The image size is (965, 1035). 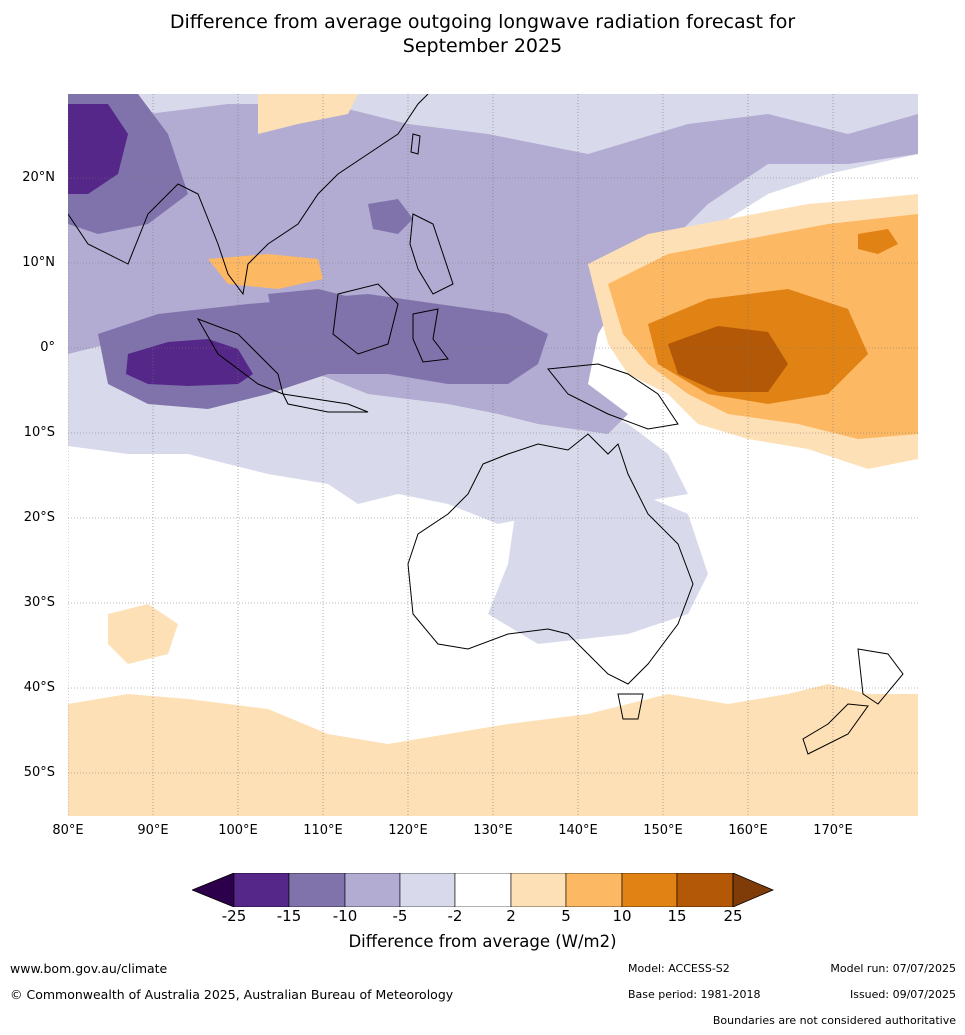 What do you see at coordinates (38, 262) in the screenshot?
I see `lat-label-10n: 10°N` at bounding box center [38, 262].